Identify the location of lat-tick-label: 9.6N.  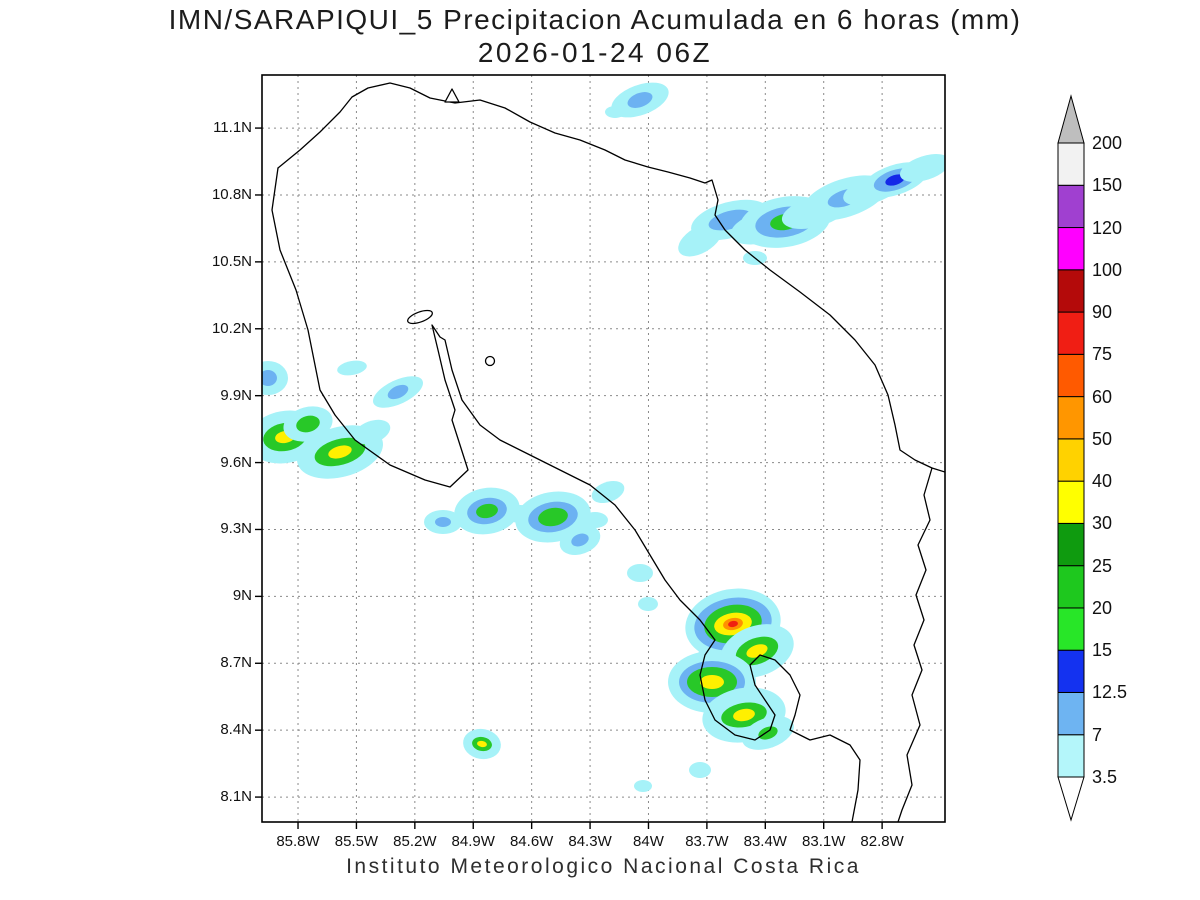
(236, 462).